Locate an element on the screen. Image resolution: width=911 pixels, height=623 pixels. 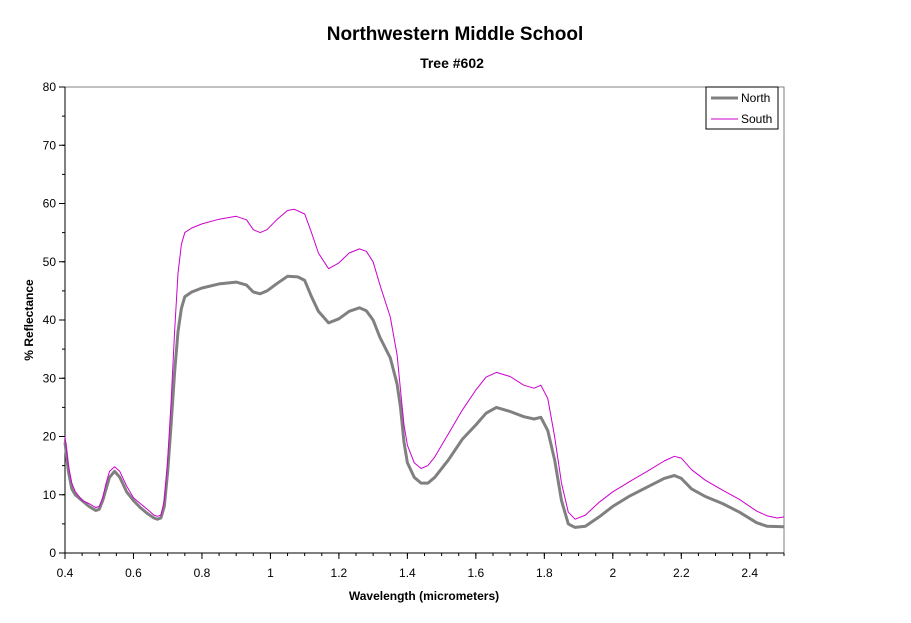
y-tick-label: 10 is located at coordinates (50, 495).